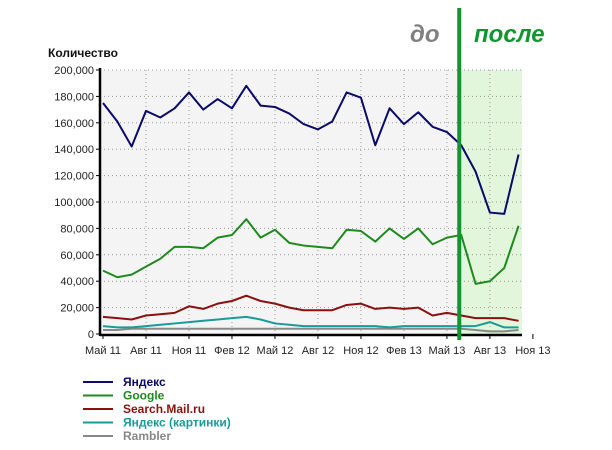 This screenshot has width=612, height=450. I want to click on x-tick-label: Авг 12, so click(318, 351).